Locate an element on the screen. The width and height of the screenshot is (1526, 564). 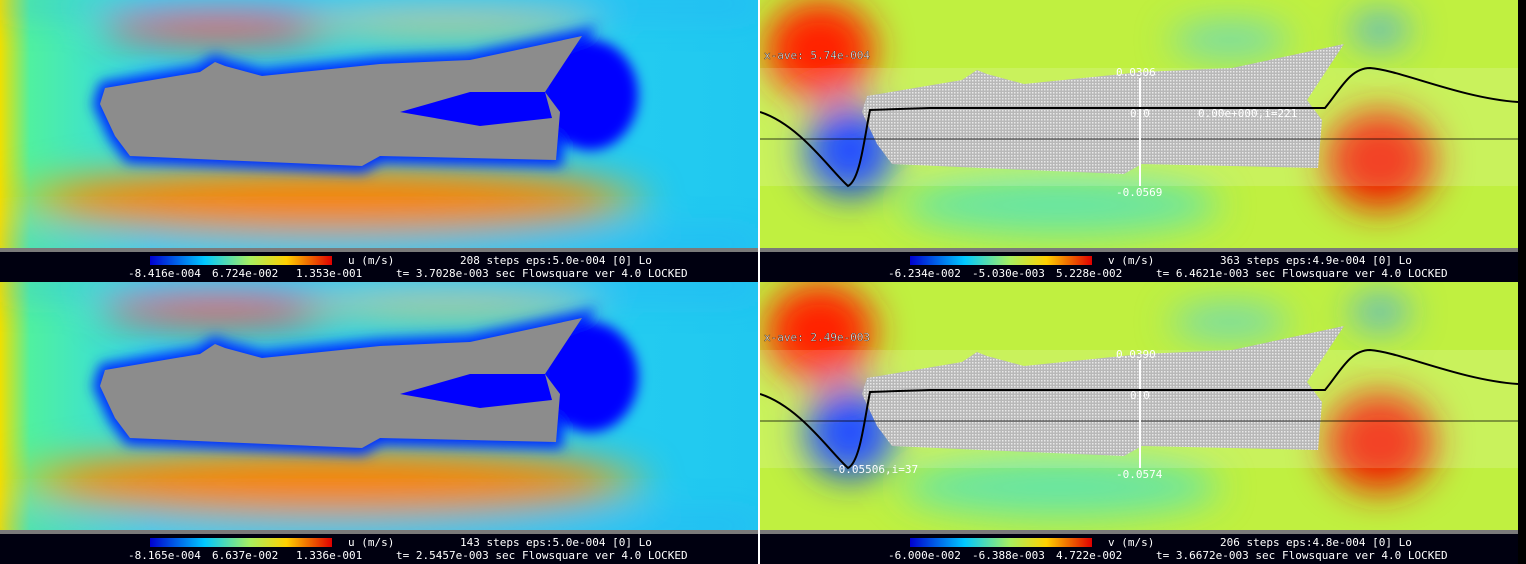
step-count: 143 steps is located at coordinates (490, 542).